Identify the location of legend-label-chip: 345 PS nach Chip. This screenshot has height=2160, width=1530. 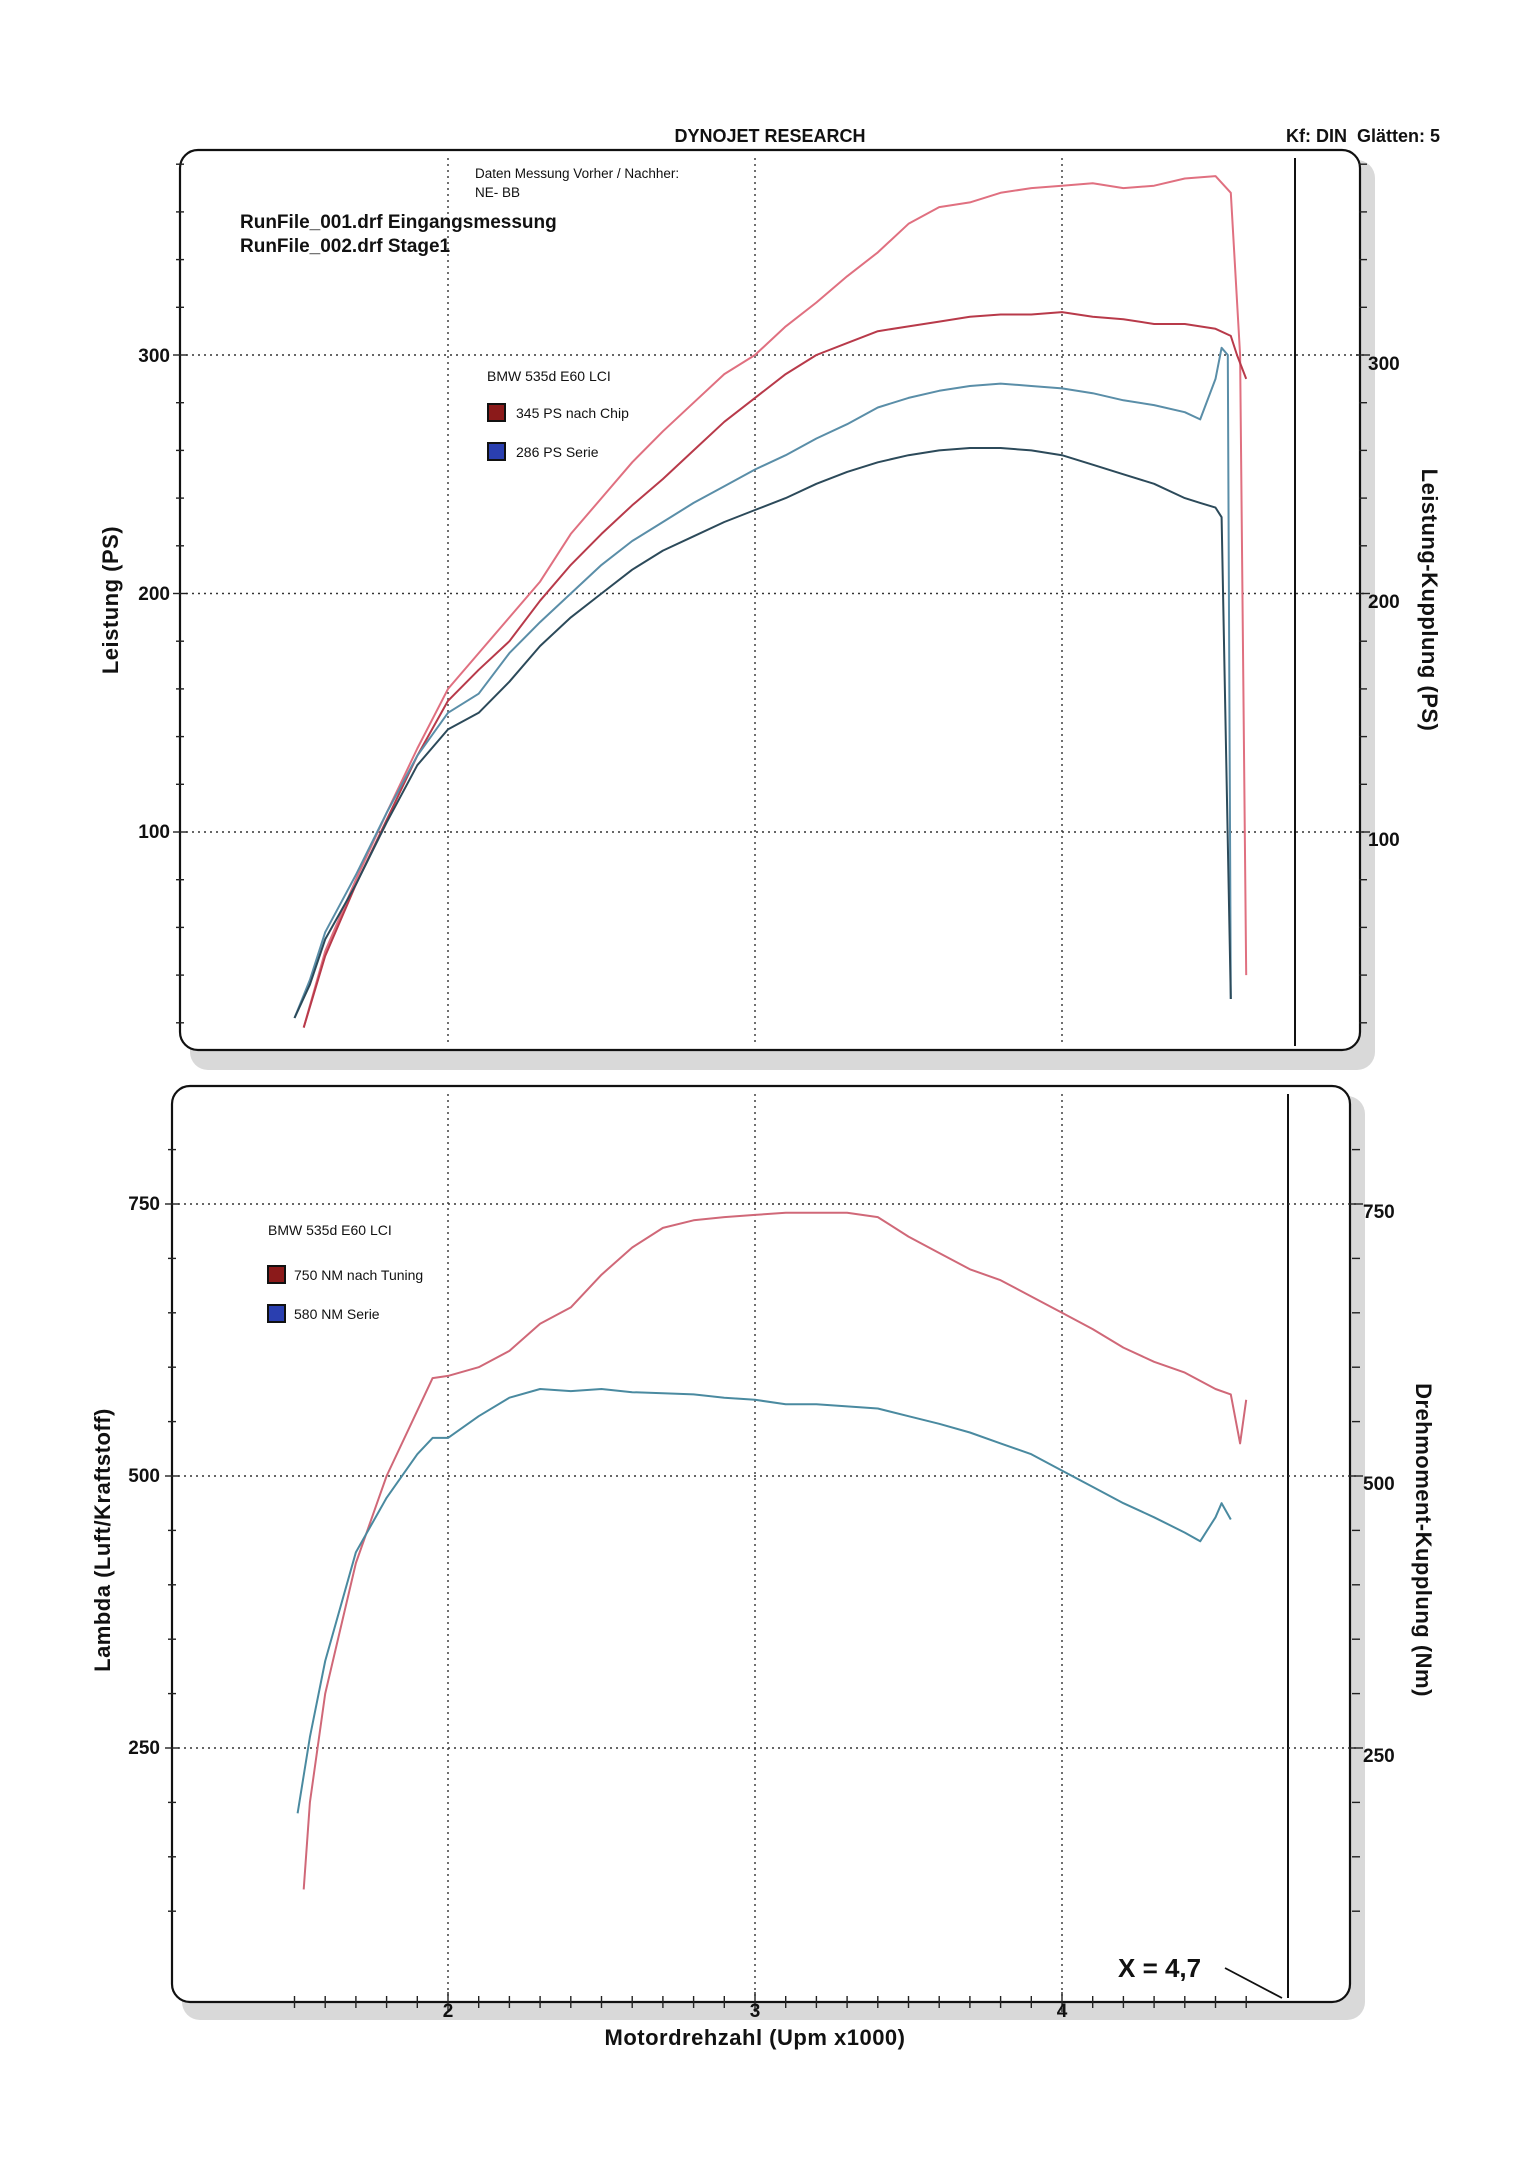
(572, 413).